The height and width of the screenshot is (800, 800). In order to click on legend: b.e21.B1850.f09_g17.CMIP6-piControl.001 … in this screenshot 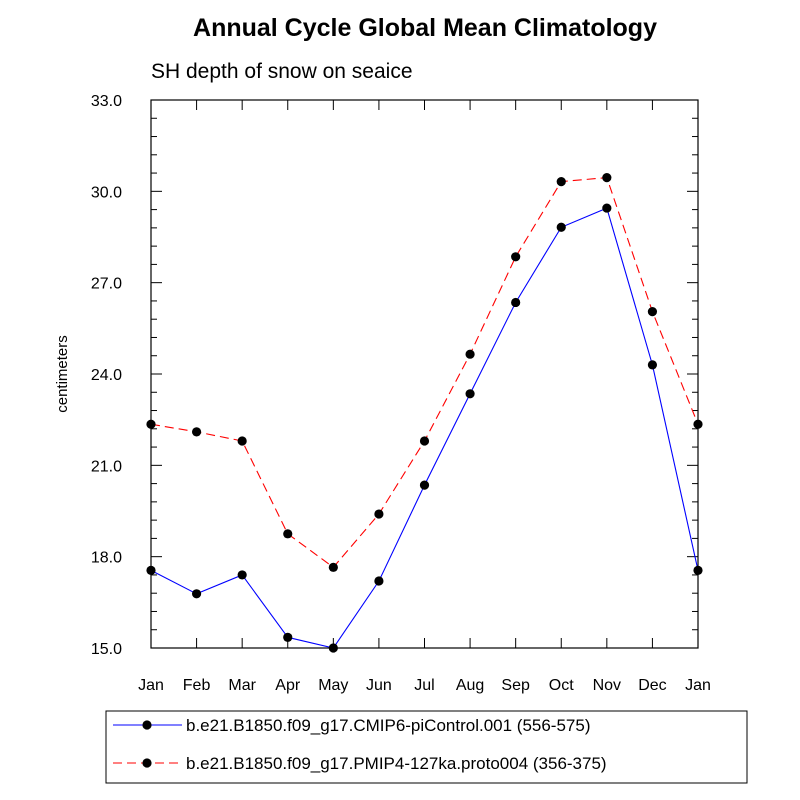, I will do `click(426, 747)`.